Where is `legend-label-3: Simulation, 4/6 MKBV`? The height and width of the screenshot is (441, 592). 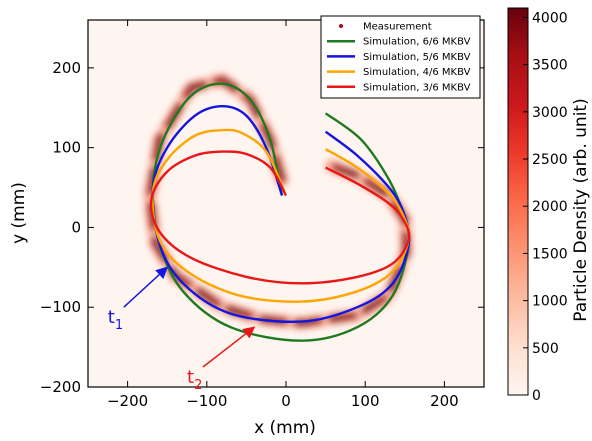 legend-label-3: Simulation, 4/6 MKBV is located at coordinates (417, 72).